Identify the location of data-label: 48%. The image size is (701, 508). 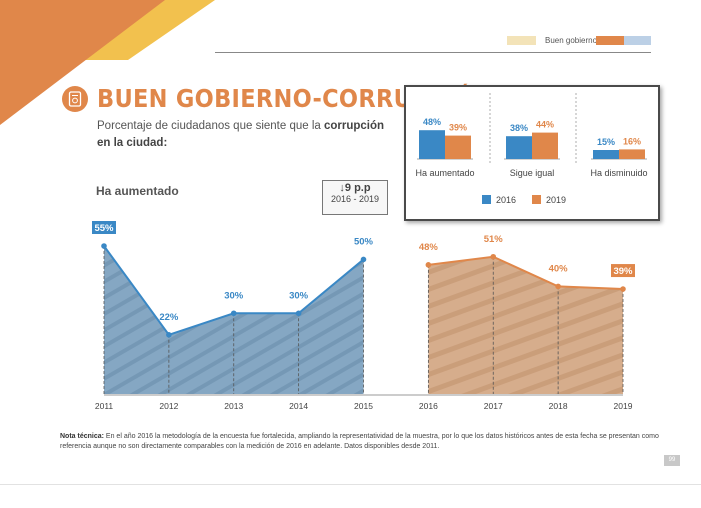
(429, 247).